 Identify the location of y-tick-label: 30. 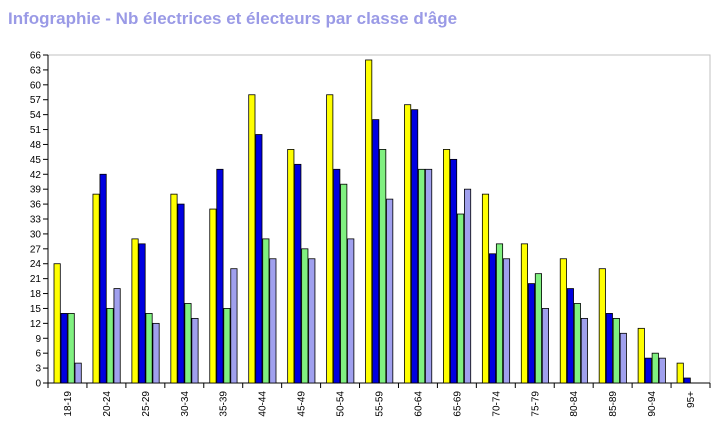
(36, 234).